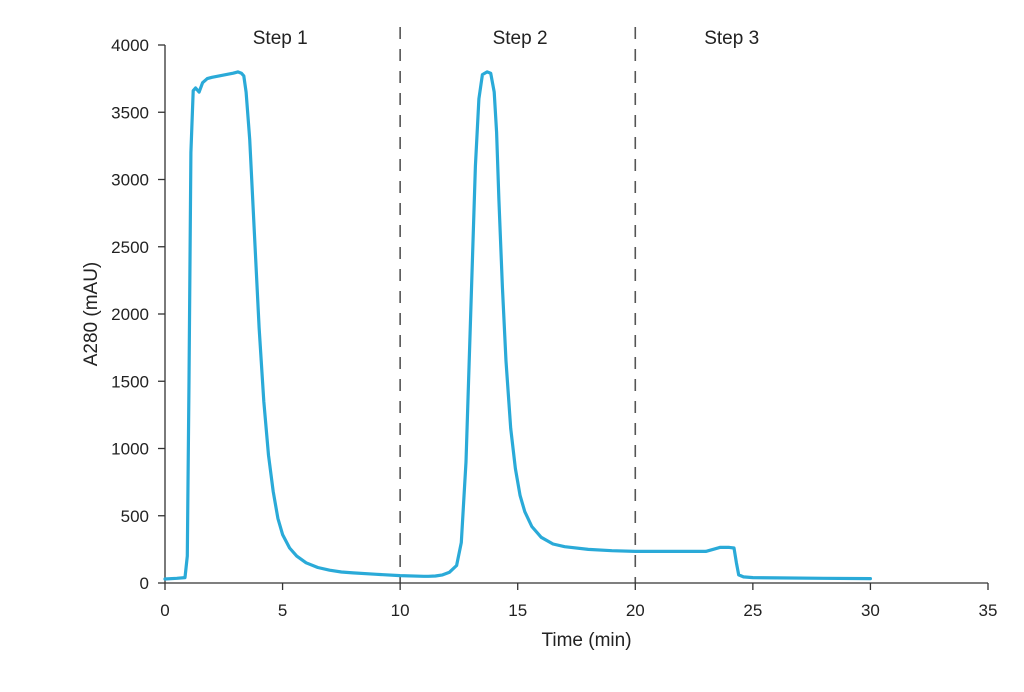 Image resolution: width=1024 pixels, height=692 pixels. Describe the element at coordinates (135, 516) in the screenshot. I see `y-tick-label: 500` at that location.